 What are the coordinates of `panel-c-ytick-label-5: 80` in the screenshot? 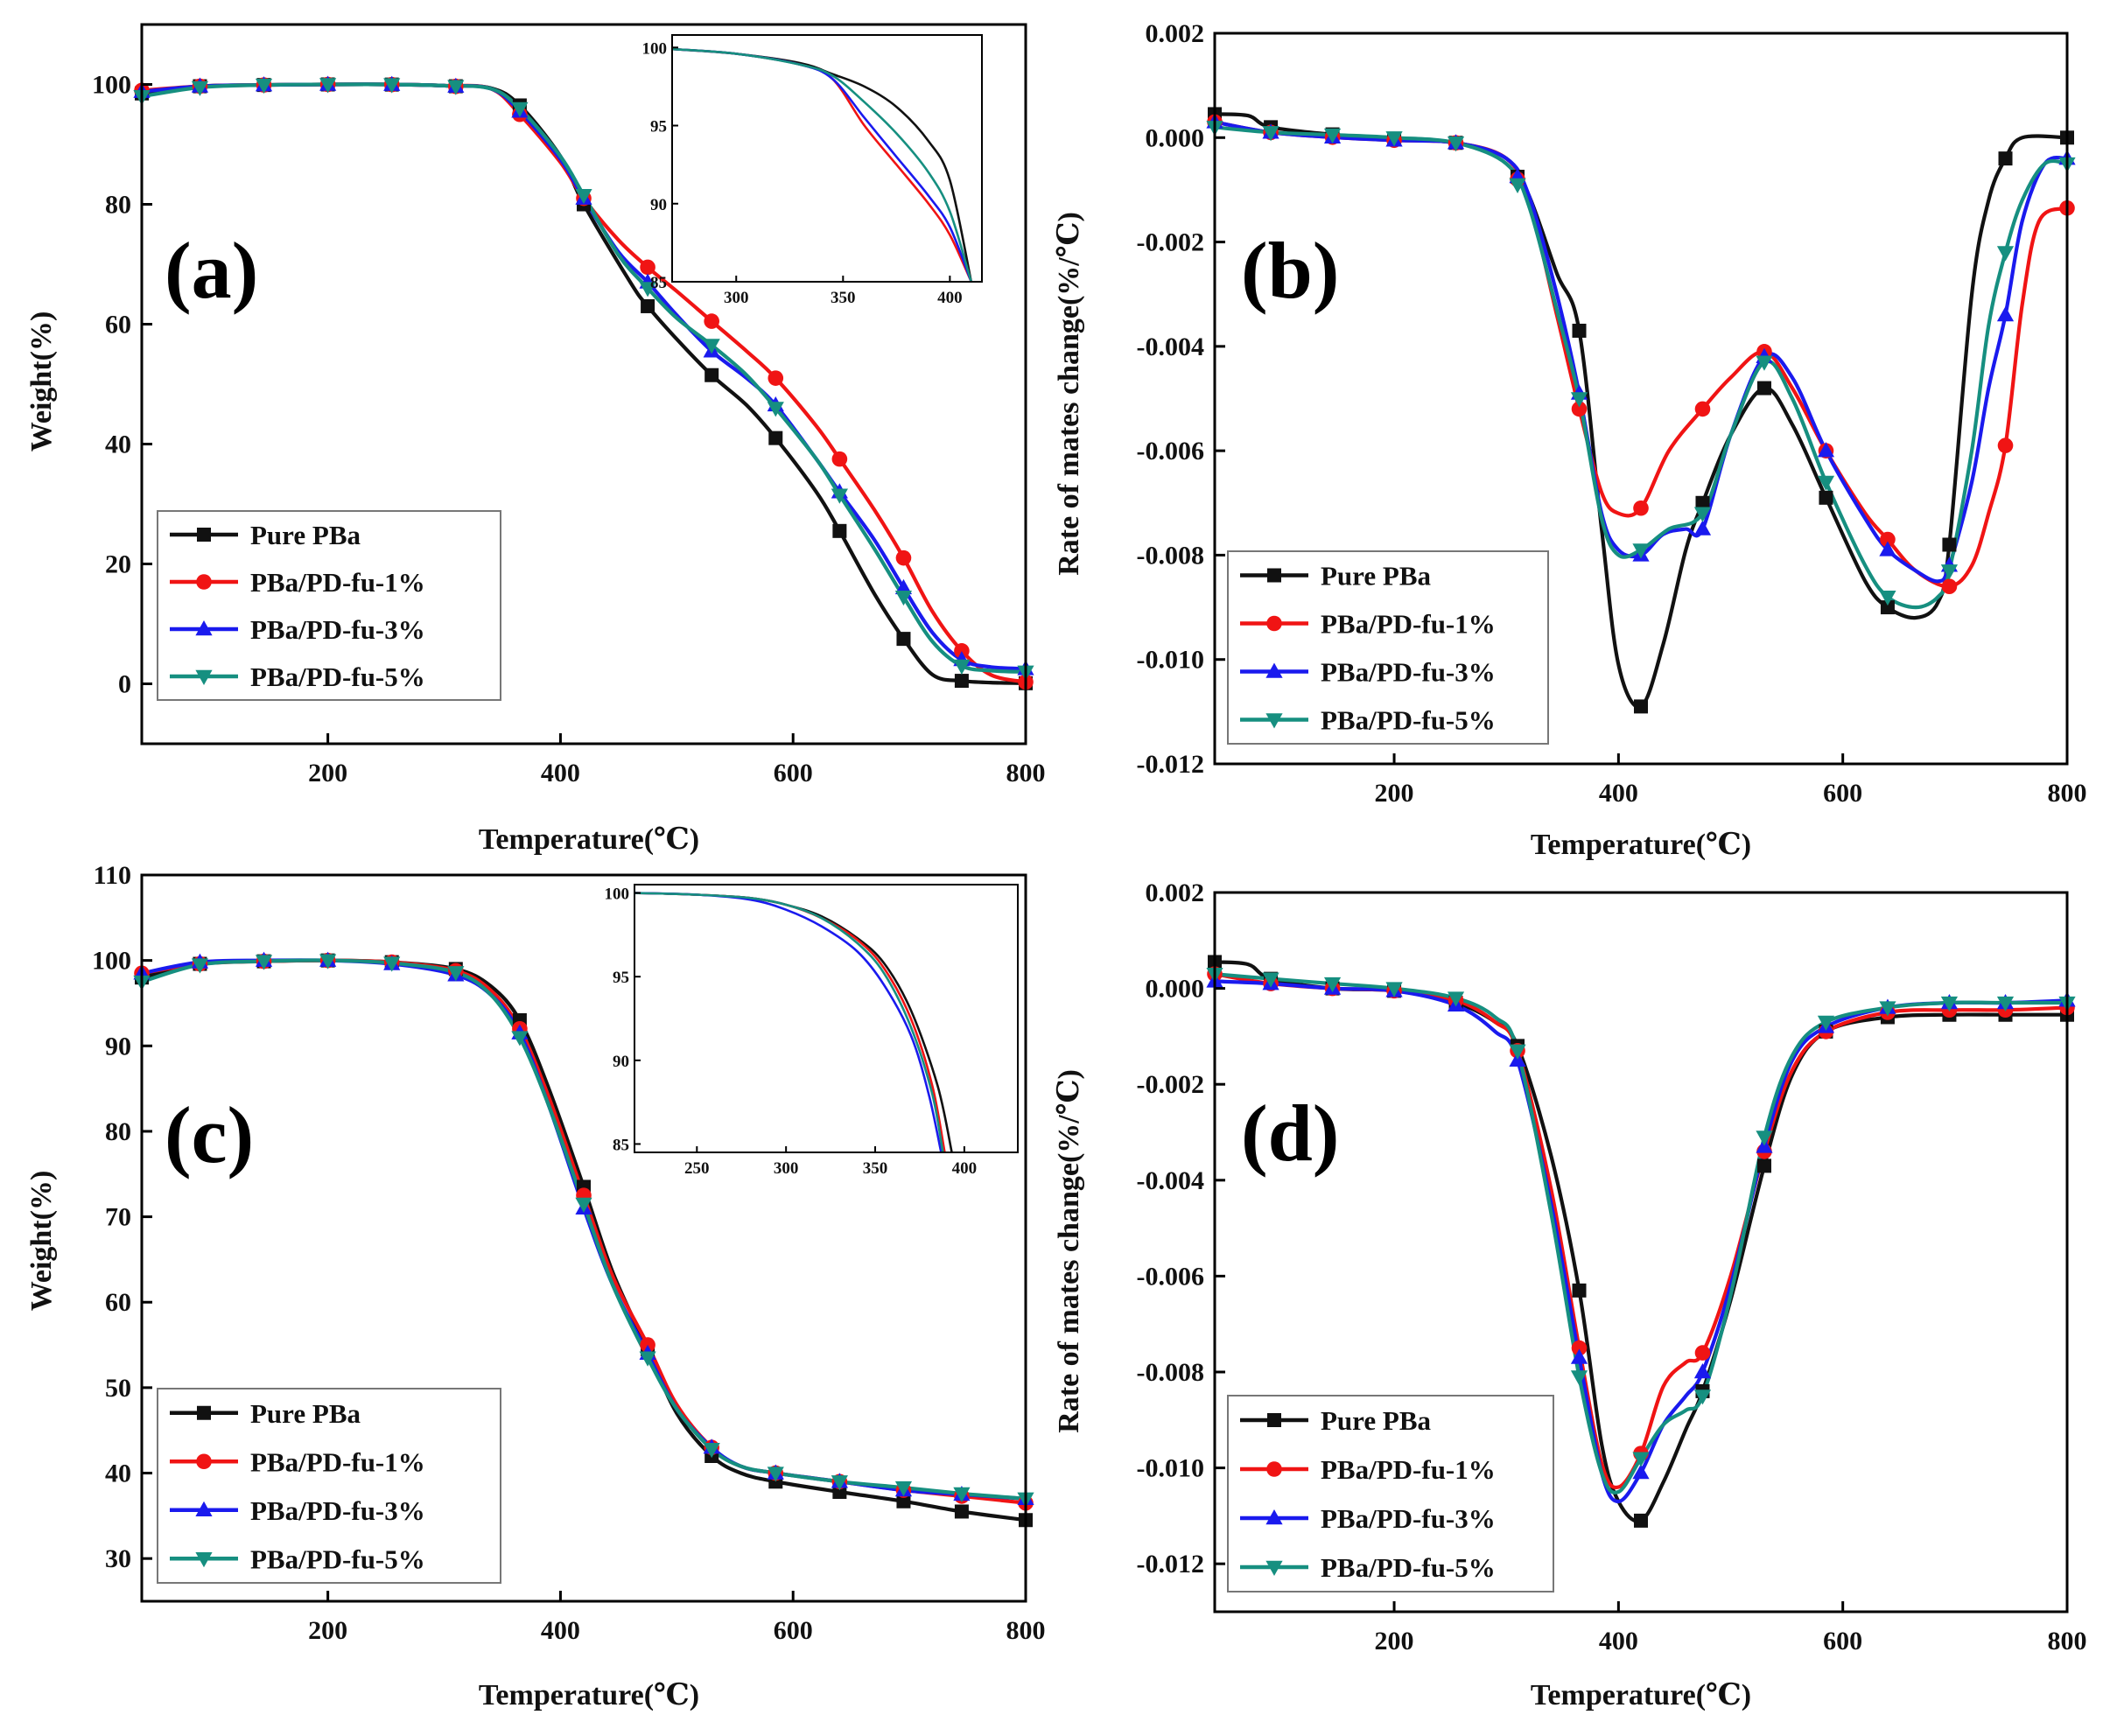 It's located at (118, 1131).